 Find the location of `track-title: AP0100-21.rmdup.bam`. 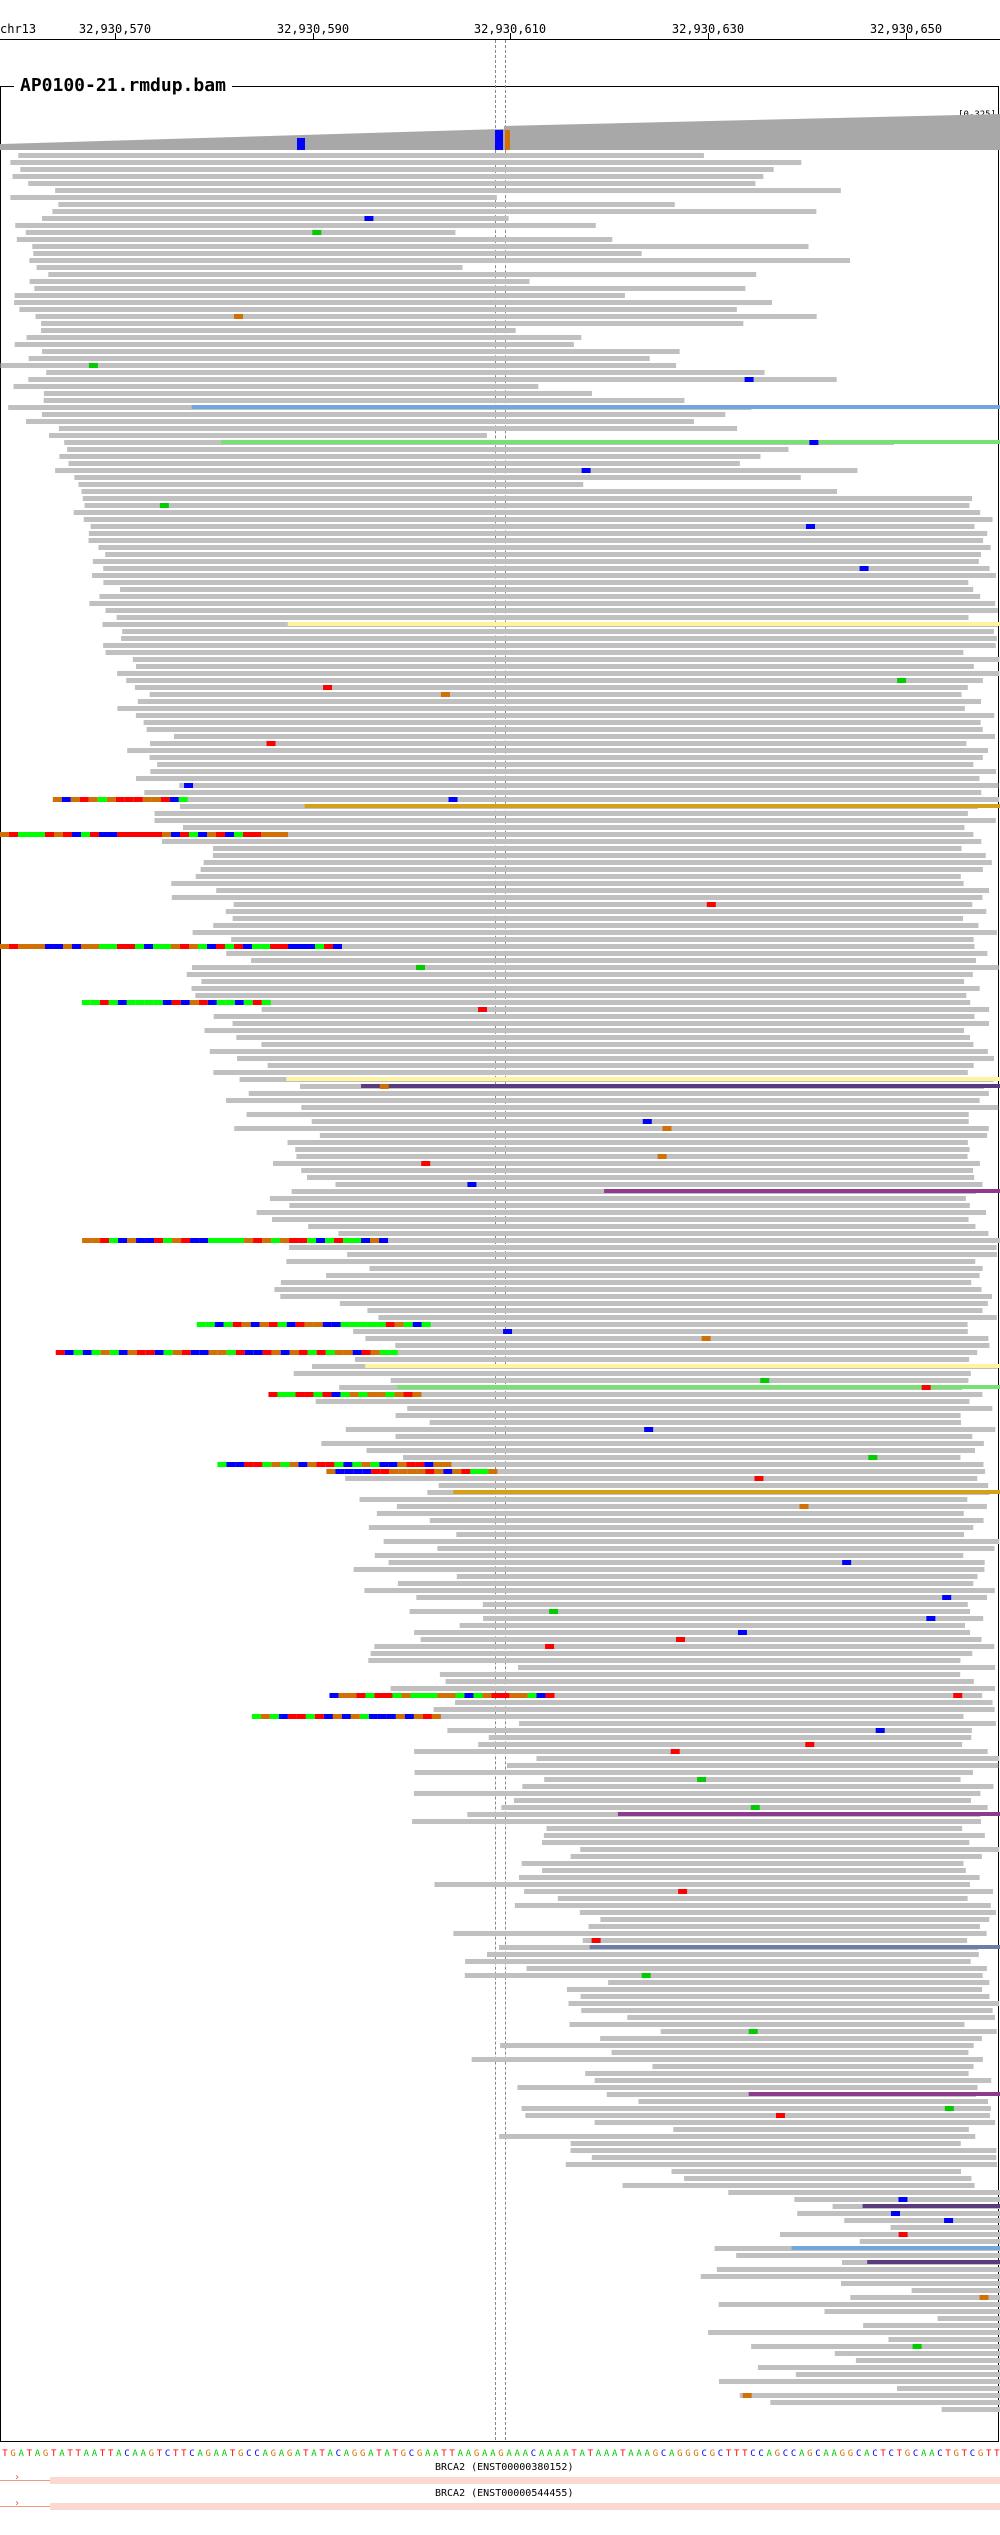

track-title: AP0100-21.rmdup.bam is located at coordinates (123, 85).